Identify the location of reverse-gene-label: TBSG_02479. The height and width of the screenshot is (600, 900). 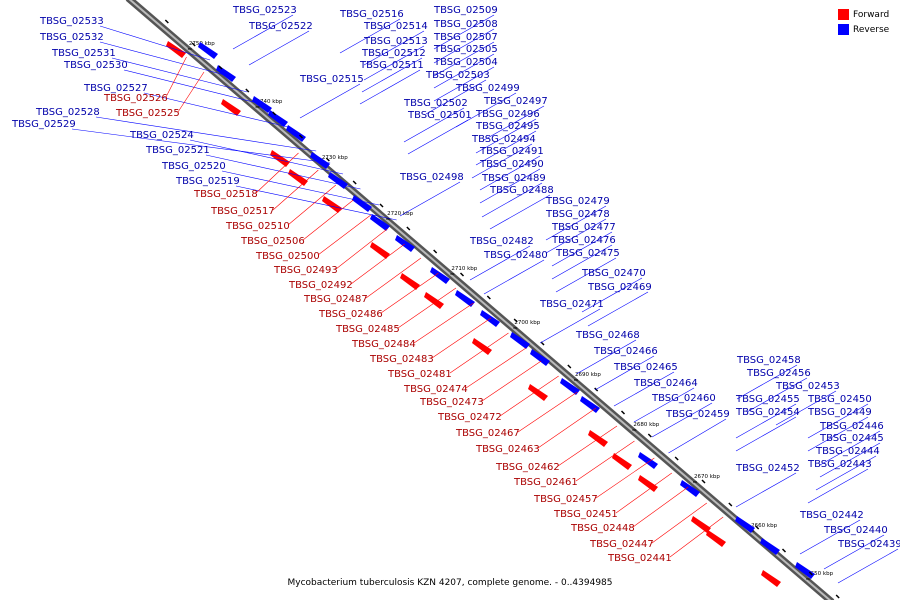
(577, 201).